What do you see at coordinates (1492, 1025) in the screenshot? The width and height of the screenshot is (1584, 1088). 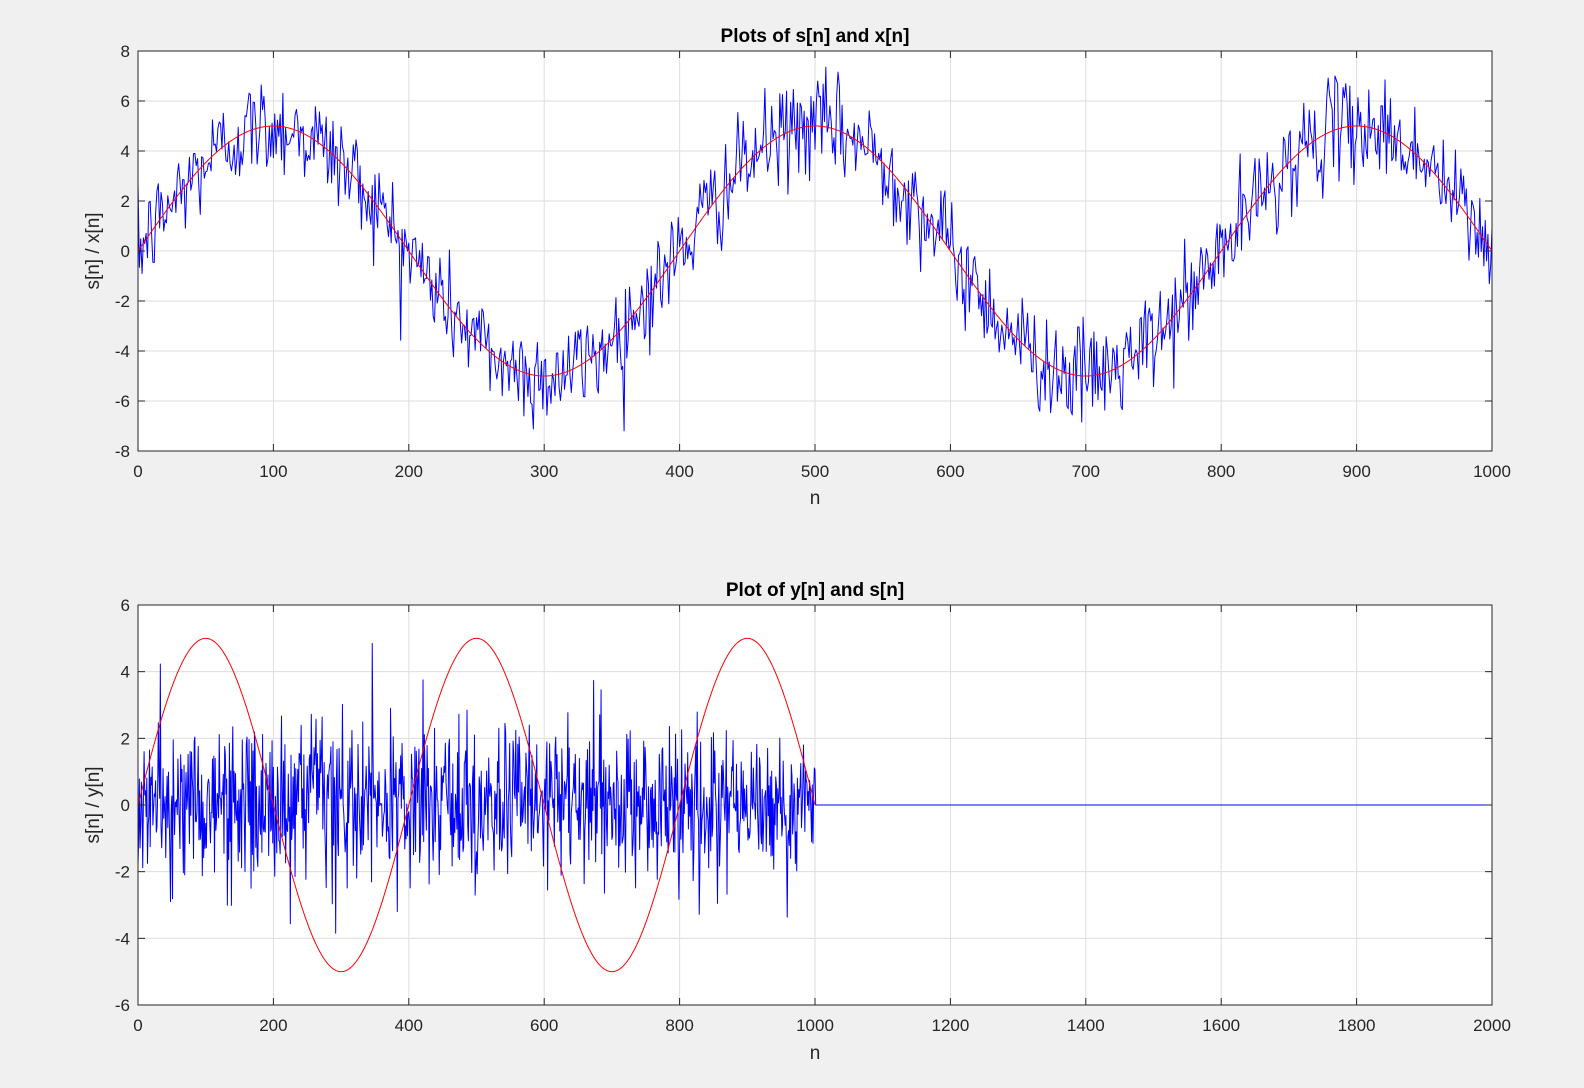 I see `x-tick-label: 2000` at bounding box center [1492, 1025].